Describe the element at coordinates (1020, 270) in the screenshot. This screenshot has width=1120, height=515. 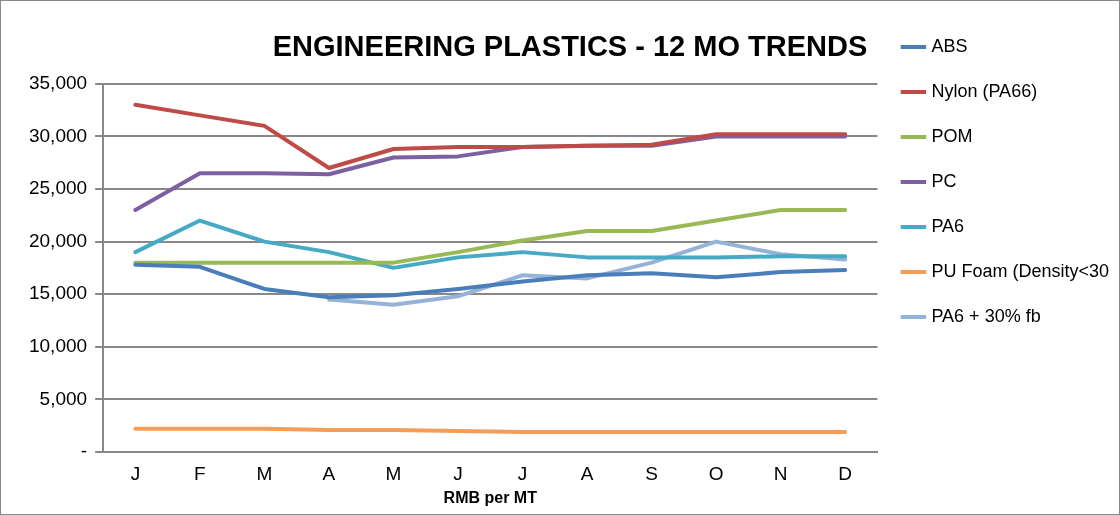
I see `legend-label: PU Foam (Density<30` at that location.